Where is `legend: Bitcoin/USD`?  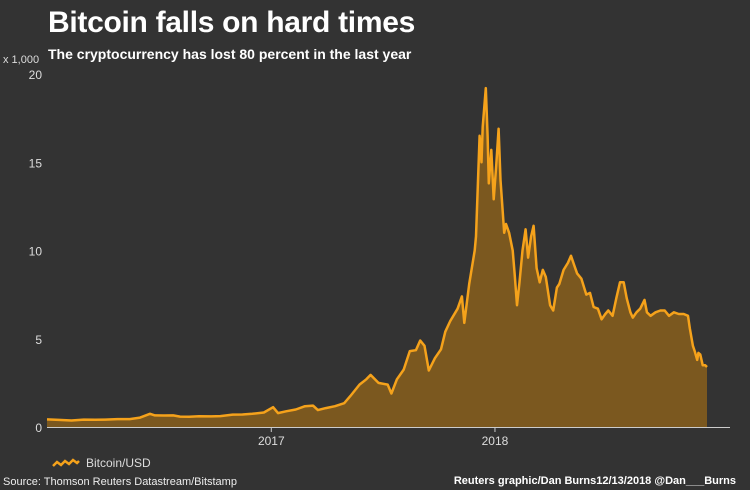 legend: Bitcoin/USD is located at coordinates (101, 463).